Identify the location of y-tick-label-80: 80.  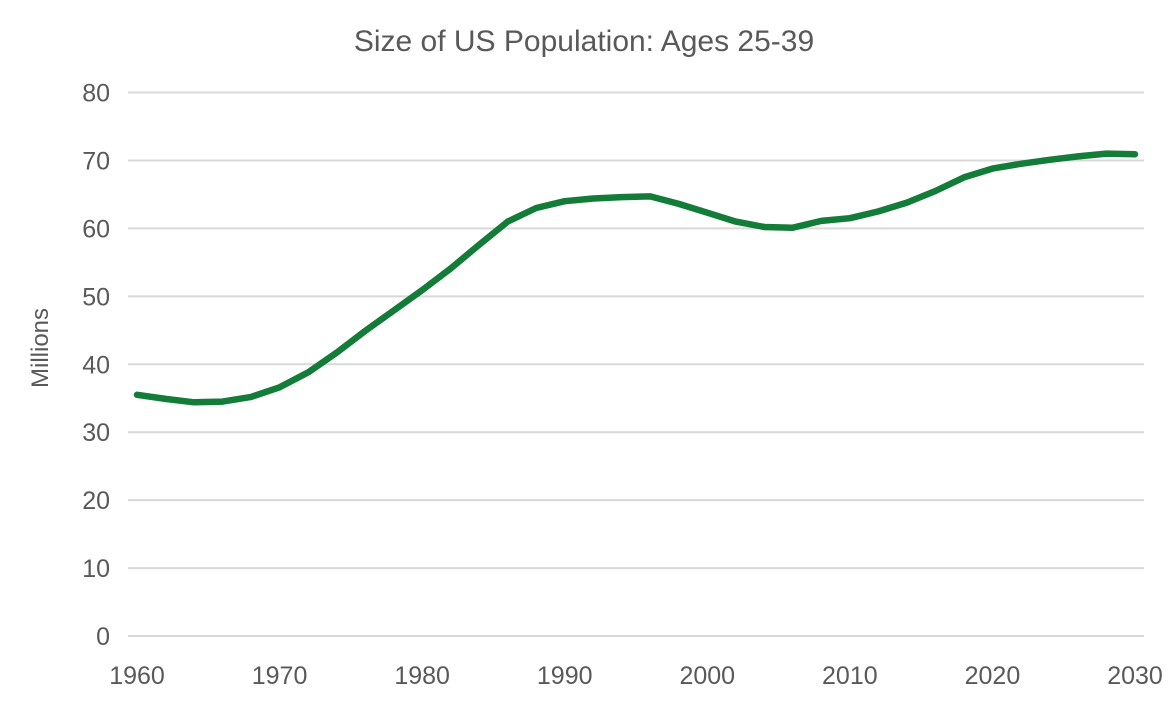
(96, 94).